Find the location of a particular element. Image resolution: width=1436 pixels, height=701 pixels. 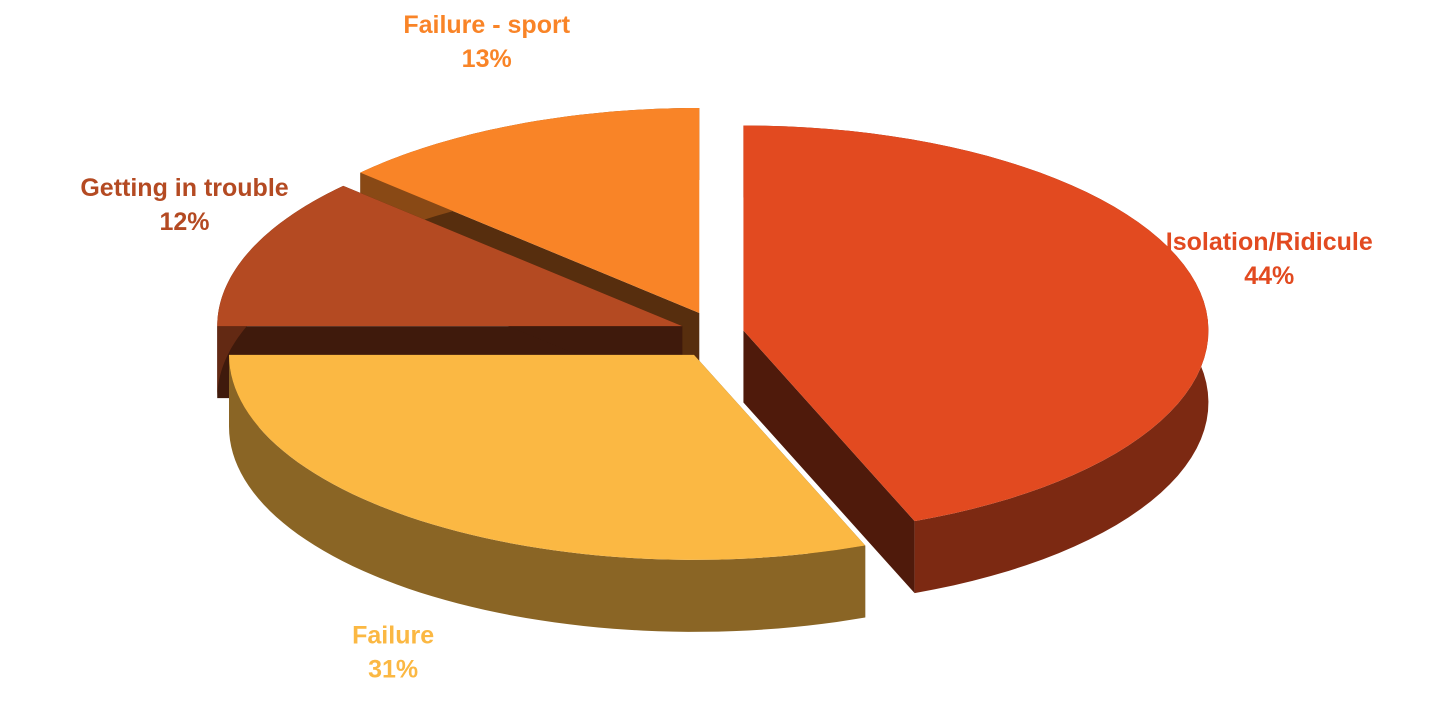

data-label-name: Failure - sport is located at coordinates (486, 25).